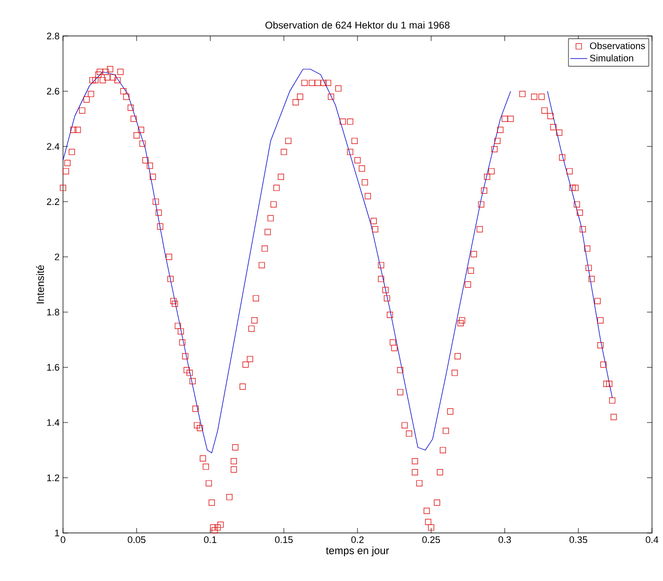  Describe the element at coordinates (504, 540) in the screenshot. I see `x-tick-label: 0.3` at that location.